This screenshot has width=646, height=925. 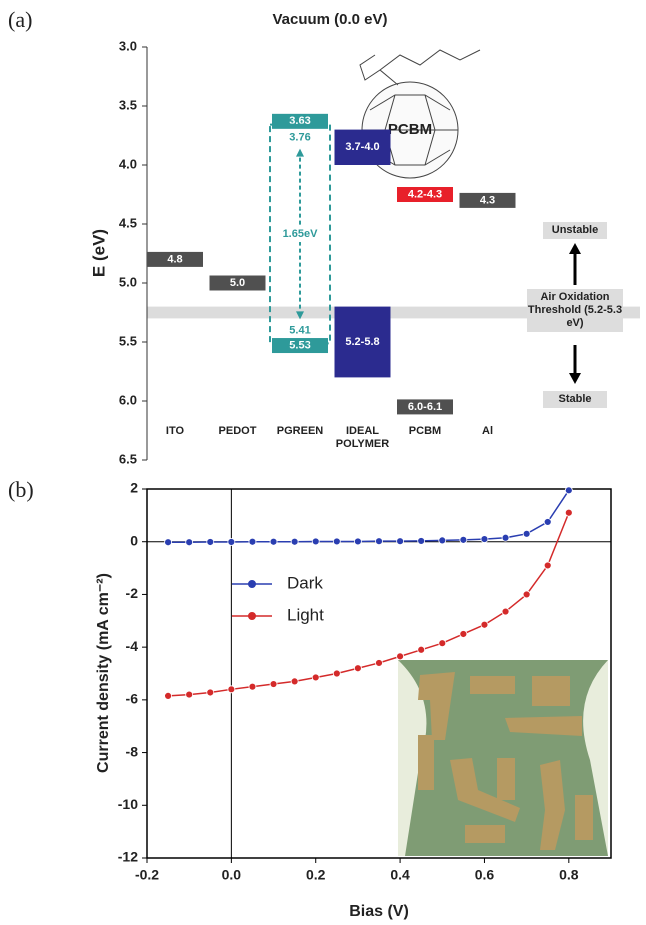 What do you see at coordinates (575, 230) in the screenshot?
I see `stability-label: Unstable` at bounding box center [575, 230].